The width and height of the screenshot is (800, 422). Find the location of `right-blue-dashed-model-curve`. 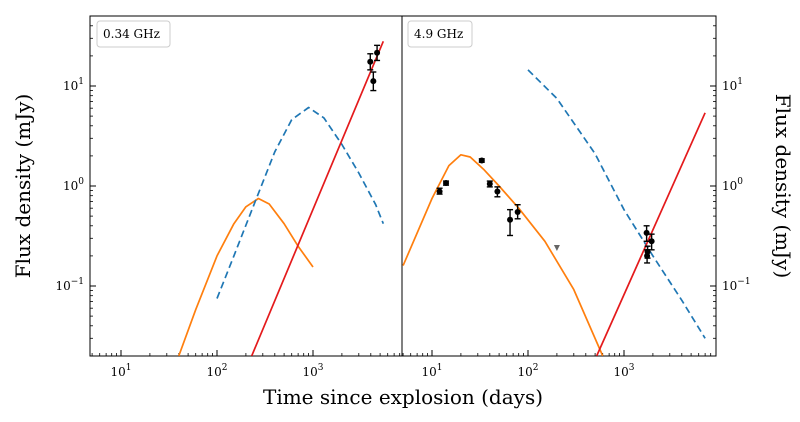

right-blue-dashed-model-curve is located at coordinates (616, 204).